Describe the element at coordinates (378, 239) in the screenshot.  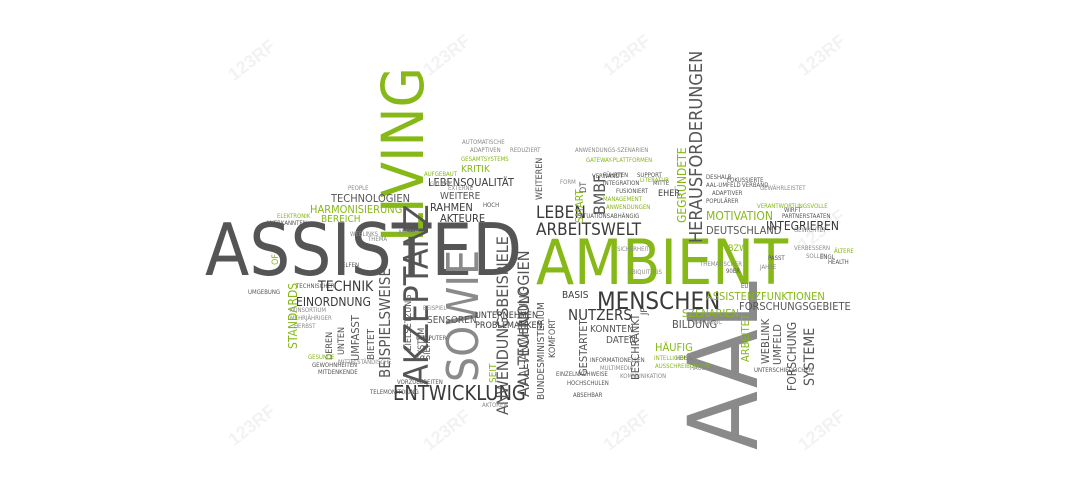
I see `word-thema: THEMA` at that location.